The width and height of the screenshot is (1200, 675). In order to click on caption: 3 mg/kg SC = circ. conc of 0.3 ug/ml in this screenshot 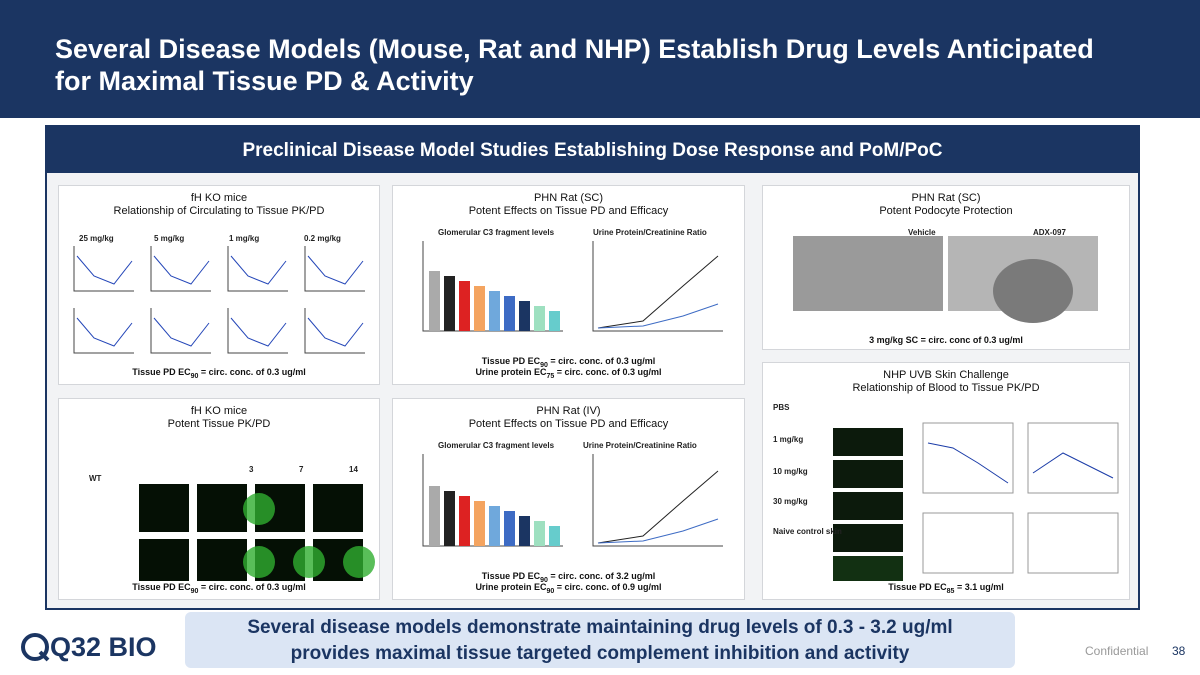, I will do `click(946, 340)`.